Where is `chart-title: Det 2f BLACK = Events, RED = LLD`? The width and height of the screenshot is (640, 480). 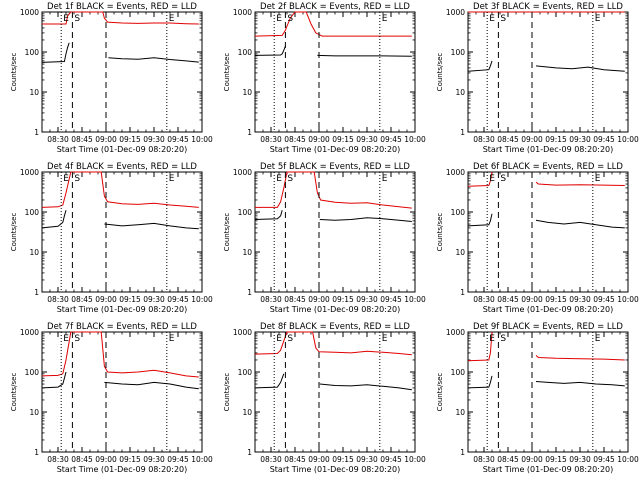 chart-title: Det 2f BLACK = Events, RED = LLD is located at coordinates (335, 7).